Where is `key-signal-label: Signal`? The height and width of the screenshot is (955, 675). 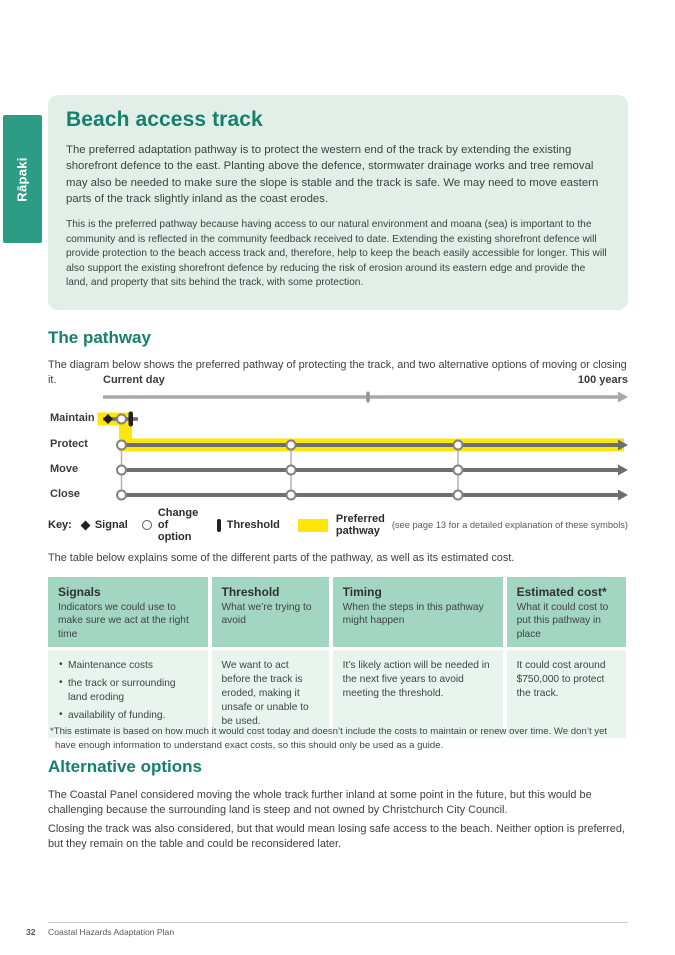
key-signal-label: Signal is located at coordinates (111, 525).